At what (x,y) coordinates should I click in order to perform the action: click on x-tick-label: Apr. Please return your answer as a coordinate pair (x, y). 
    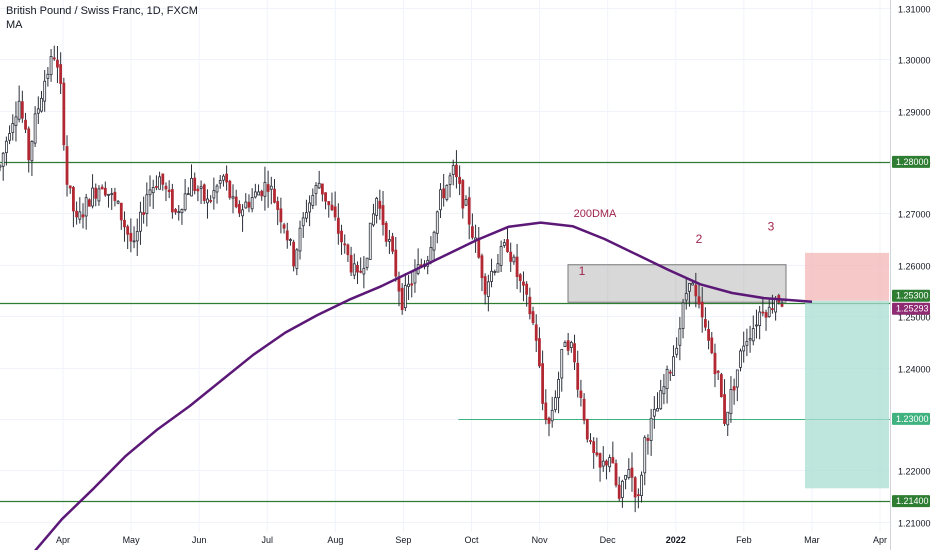
    Looking at the image, I should click on (880, 540).